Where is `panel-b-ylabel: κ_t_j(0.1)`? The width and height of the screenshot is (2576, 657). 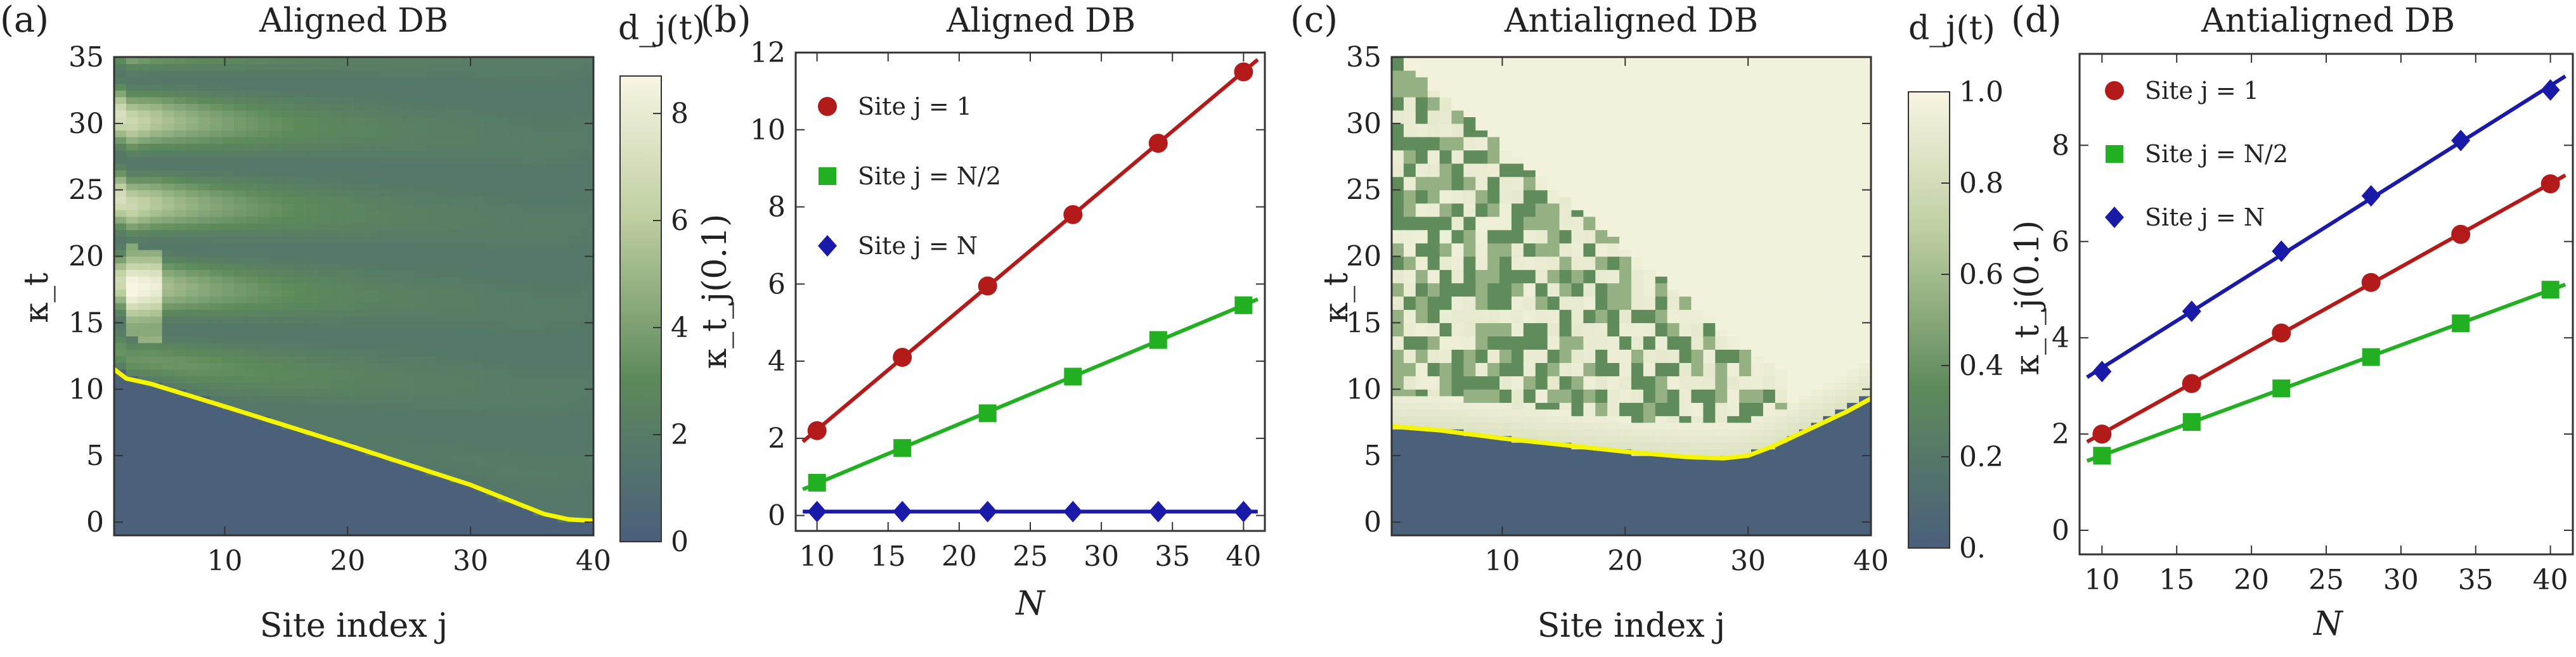
panel-b-ylabel: κ_t_j(0.1) is located at coordinates (715, 291).